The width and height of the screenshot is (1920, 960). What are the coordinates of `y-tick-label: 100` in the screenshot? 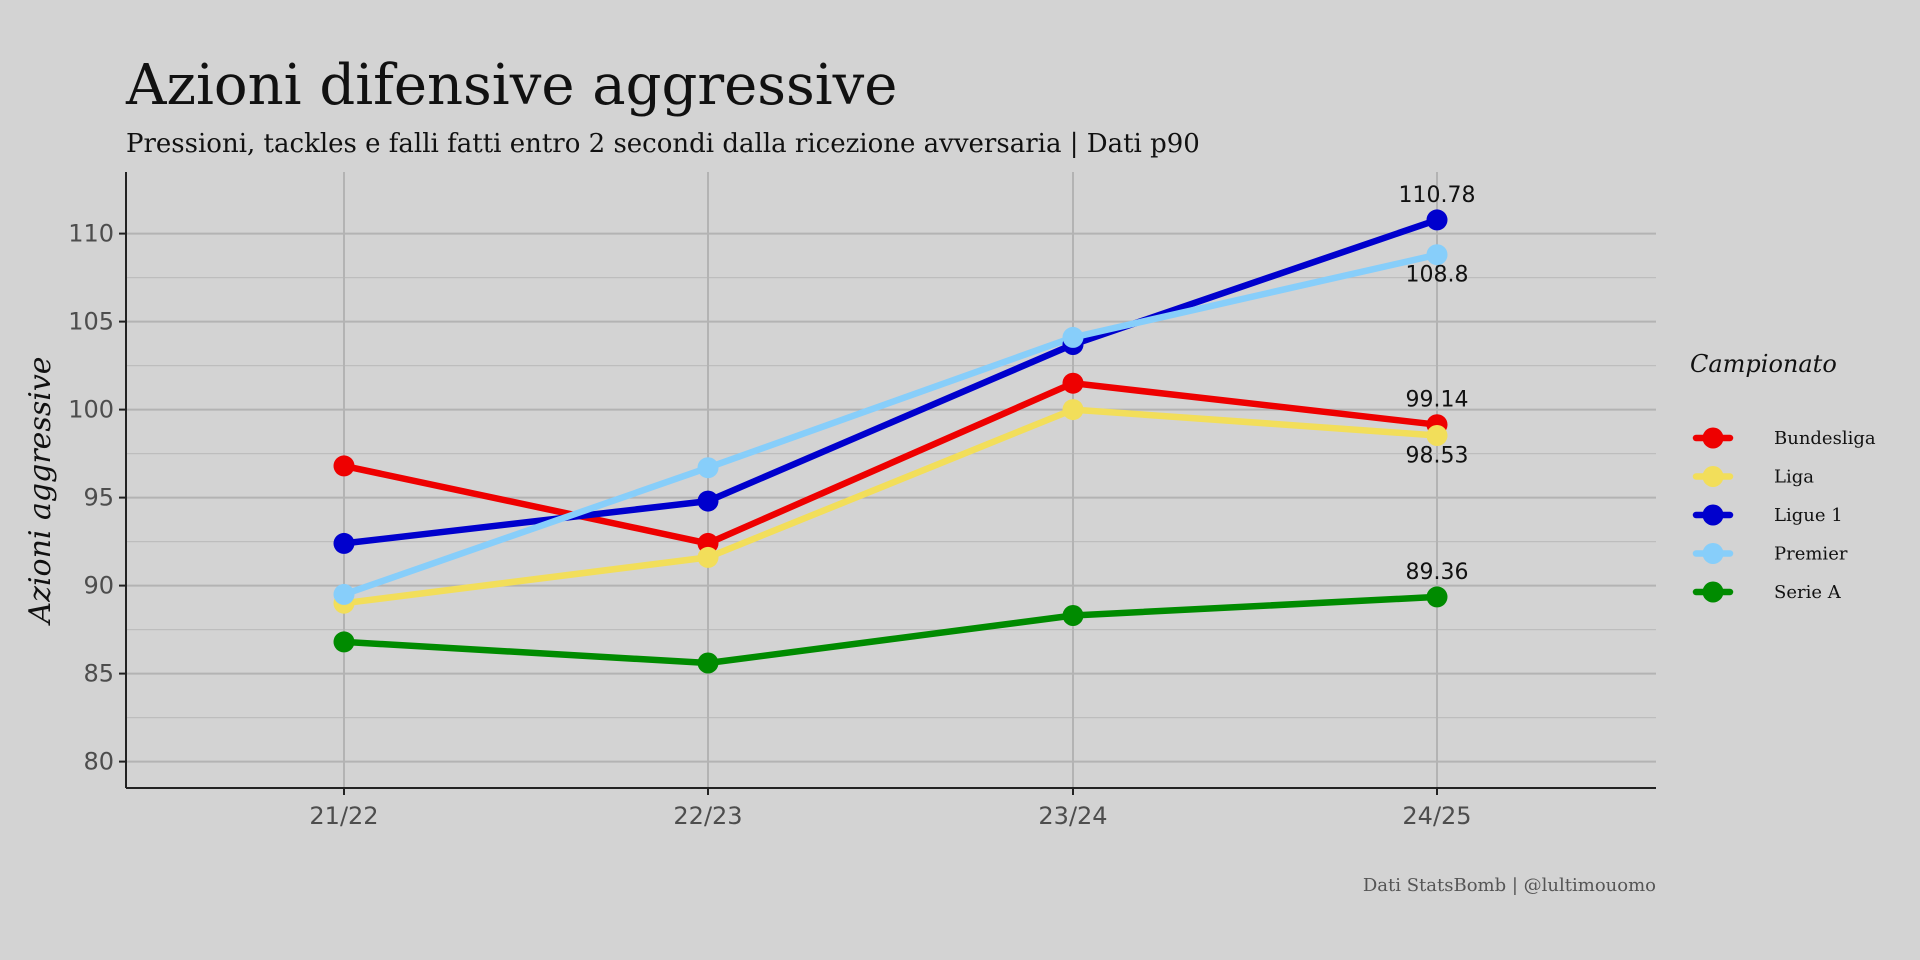 It's located at (91, 410).